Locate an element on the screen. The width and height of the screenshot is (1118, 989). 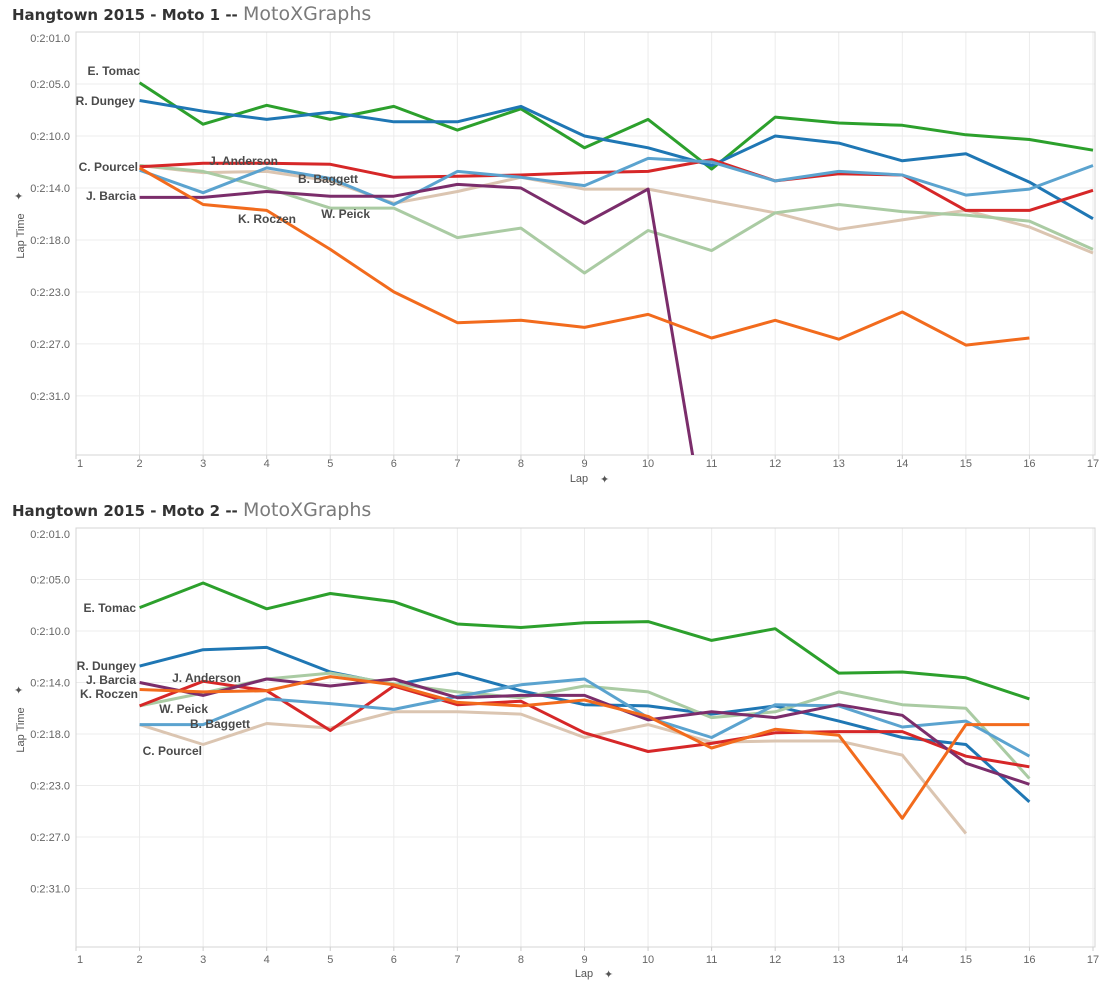
y-tick-label: 0:2:10.0 is located at coordinates (50, 137).